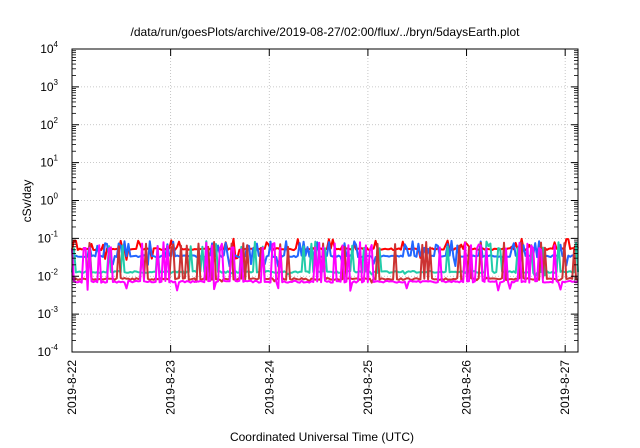 Image resolution: width=640 pixels, height=448 pixels. What do you see at coordinates (56, 82) in the screenshot?
I see `y-tick-exponent: 3` at bounding box center [56, 82].